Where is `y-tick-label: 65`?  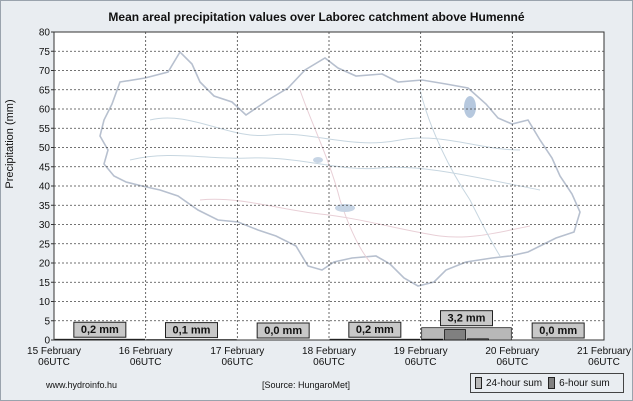 y-tick-label: 65 is located at coordinates (45, 90).